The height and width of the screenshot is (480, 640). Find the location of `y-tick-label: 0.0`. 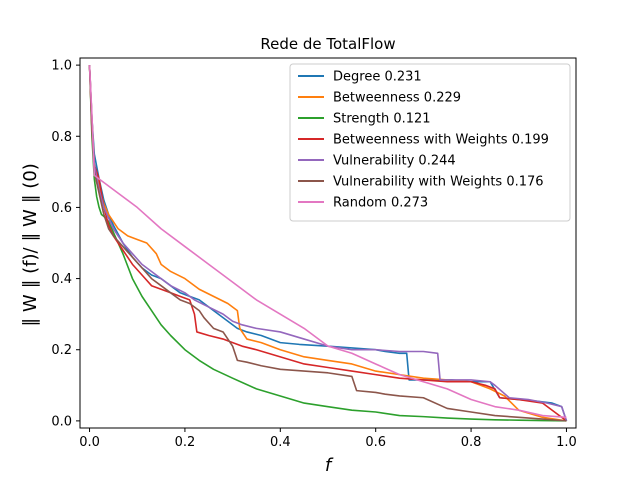

y-tick-label: 0.0 is located at coordinates (61, 421).